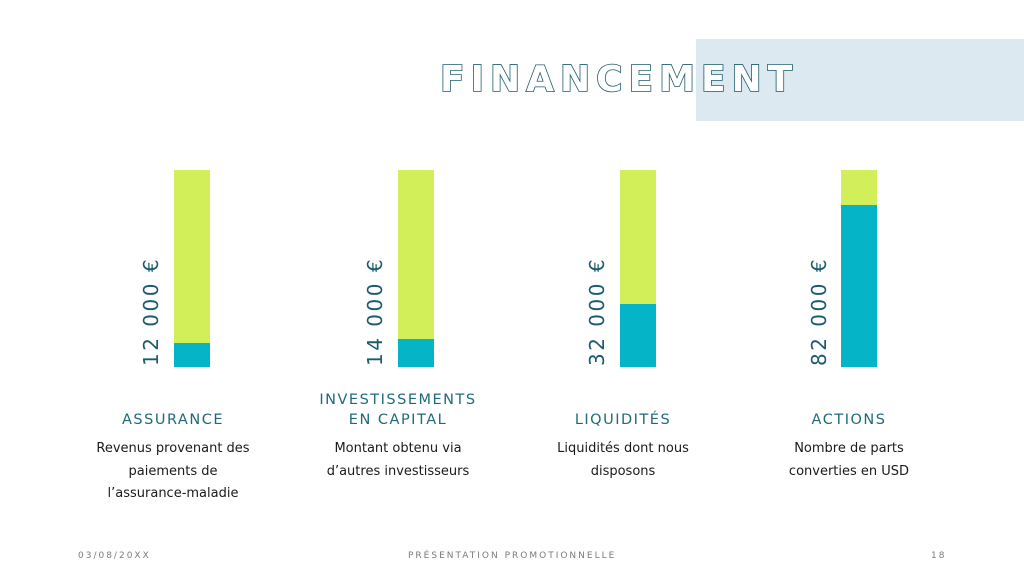  What do you see at coordinates (638, 268) in the screenshot?
I see `bar-track-liquidites` at bounding box center [638, 268].